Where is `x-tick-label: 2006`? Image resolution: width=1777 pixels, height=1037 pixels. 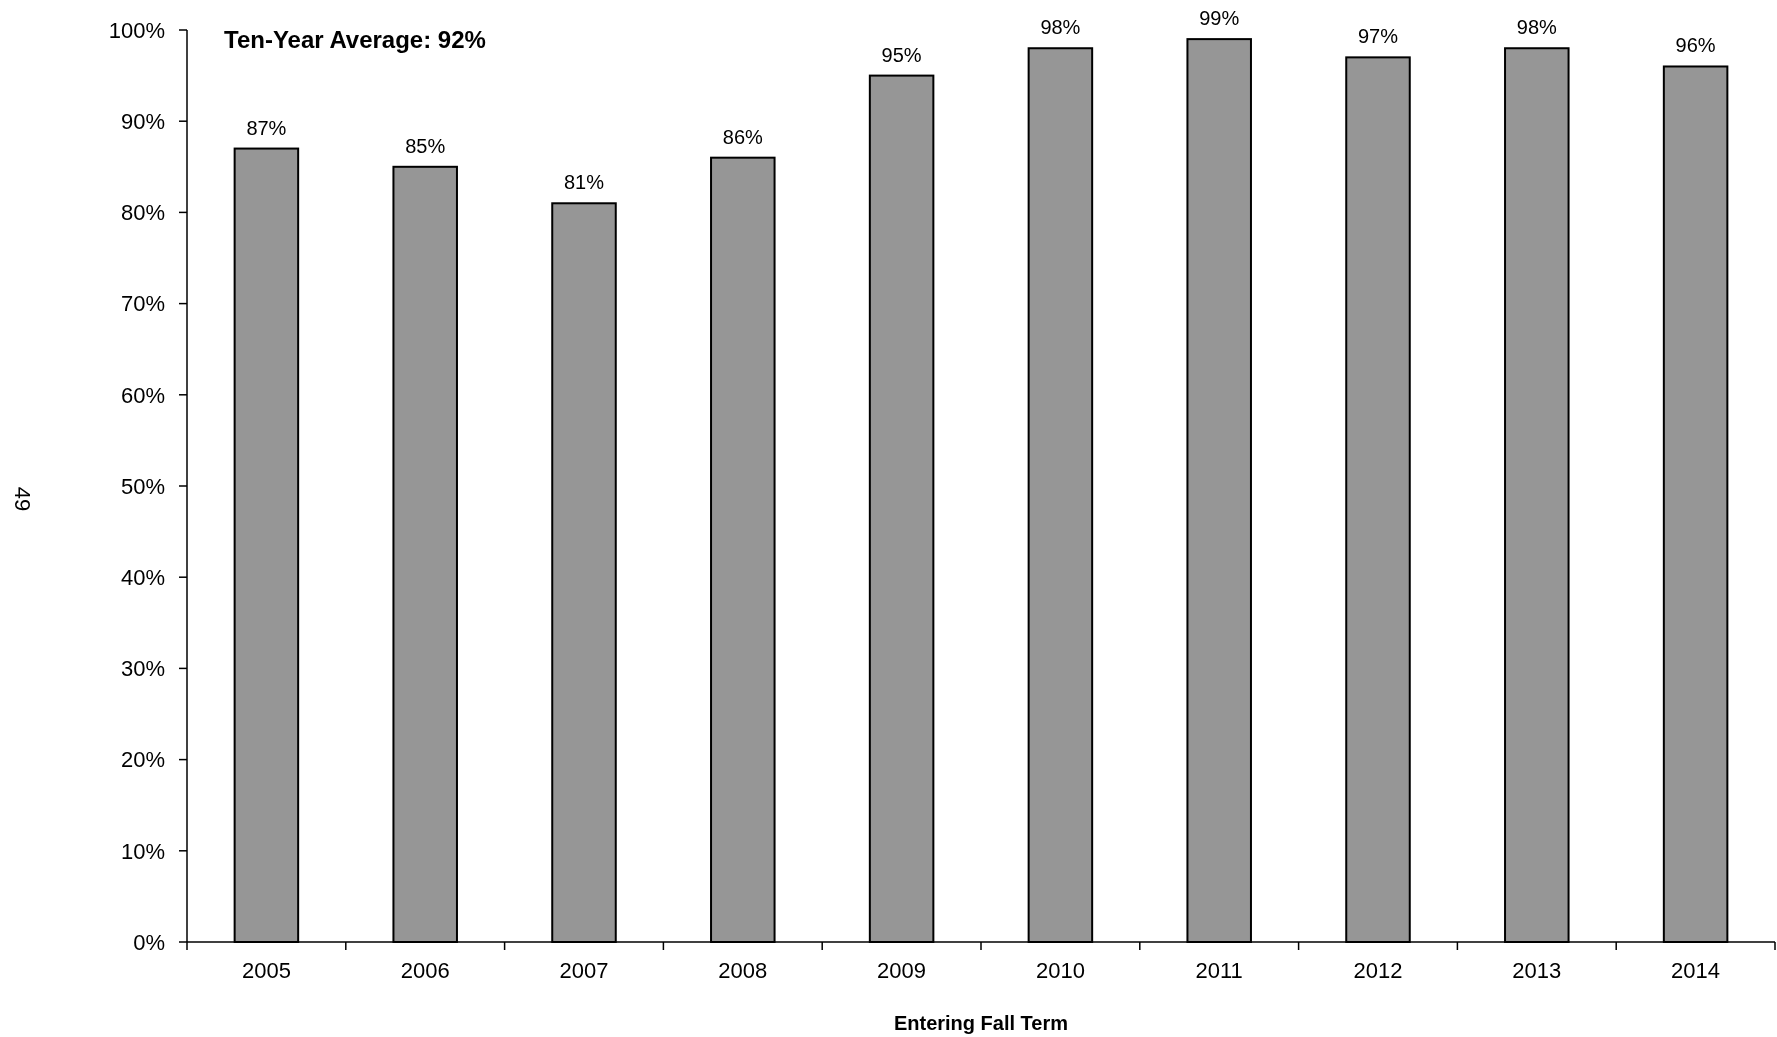
x-tick-label: 2006 is located at coordinates (425, 970).